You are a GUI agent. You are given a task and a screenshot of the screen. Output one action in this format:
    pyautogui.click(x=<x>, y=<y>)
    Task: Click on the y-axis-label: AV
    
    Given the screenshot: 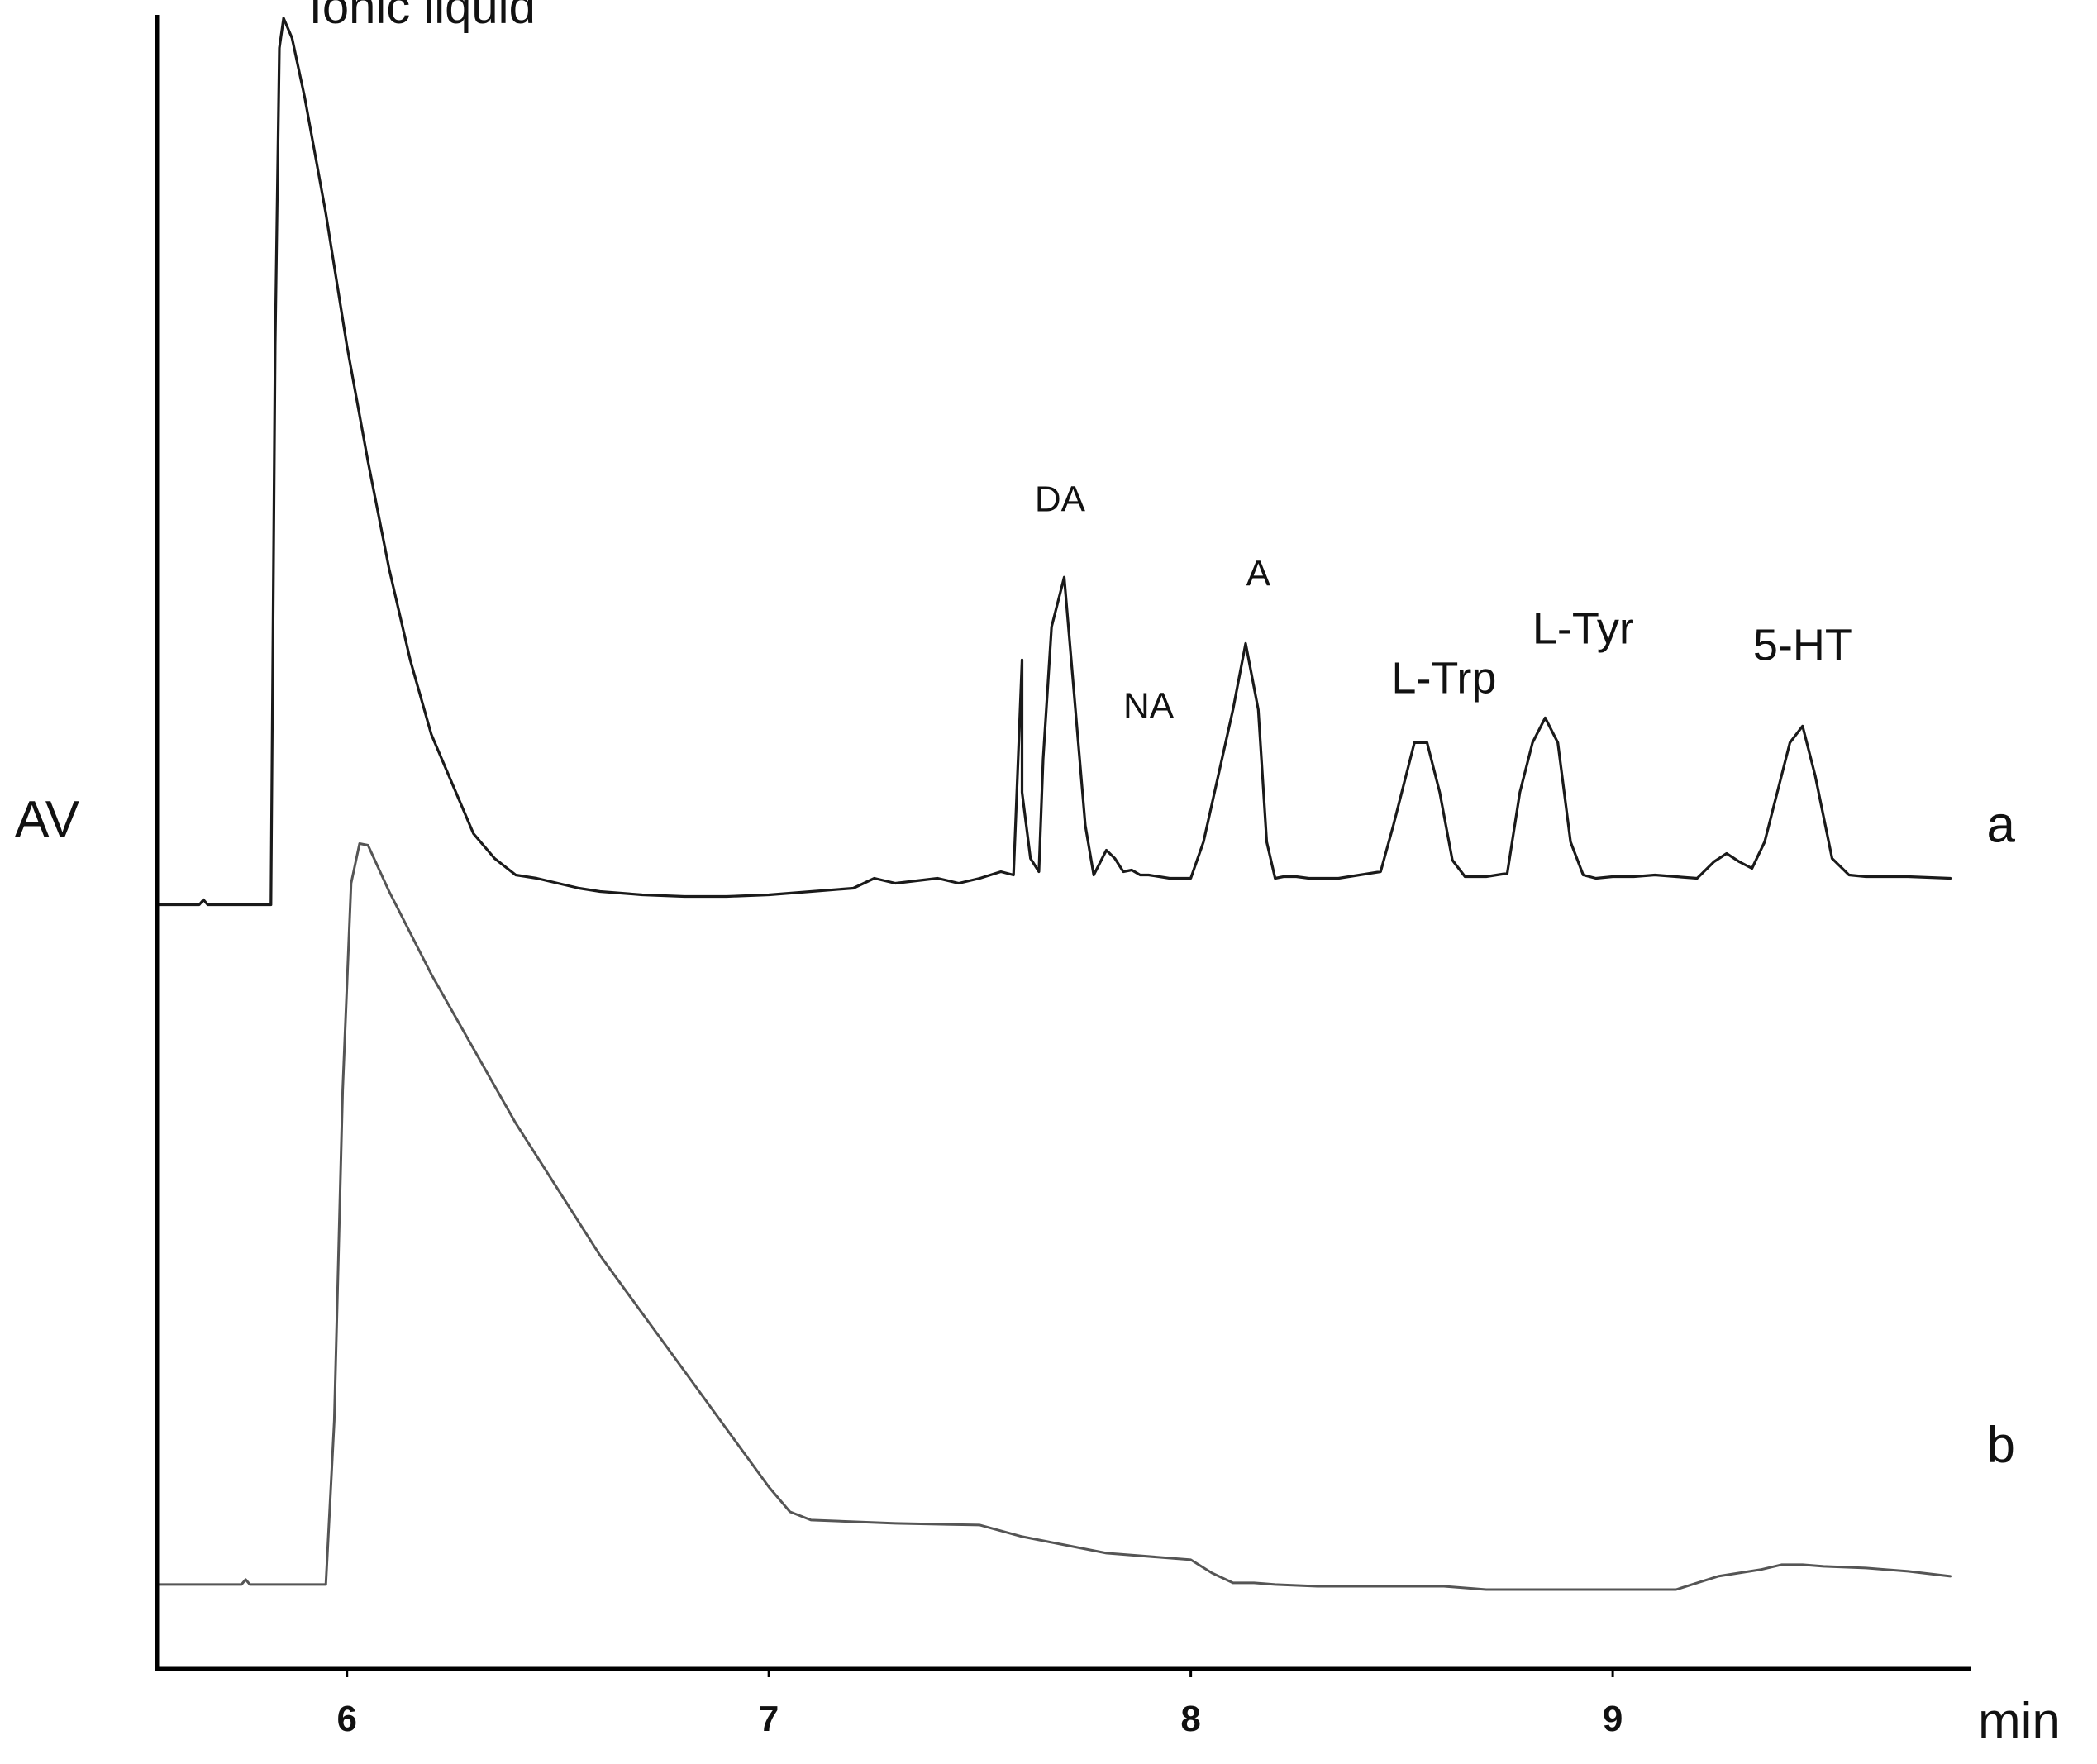 What is the action you would take?
    pyautogui.click(x=47, y=820)
    